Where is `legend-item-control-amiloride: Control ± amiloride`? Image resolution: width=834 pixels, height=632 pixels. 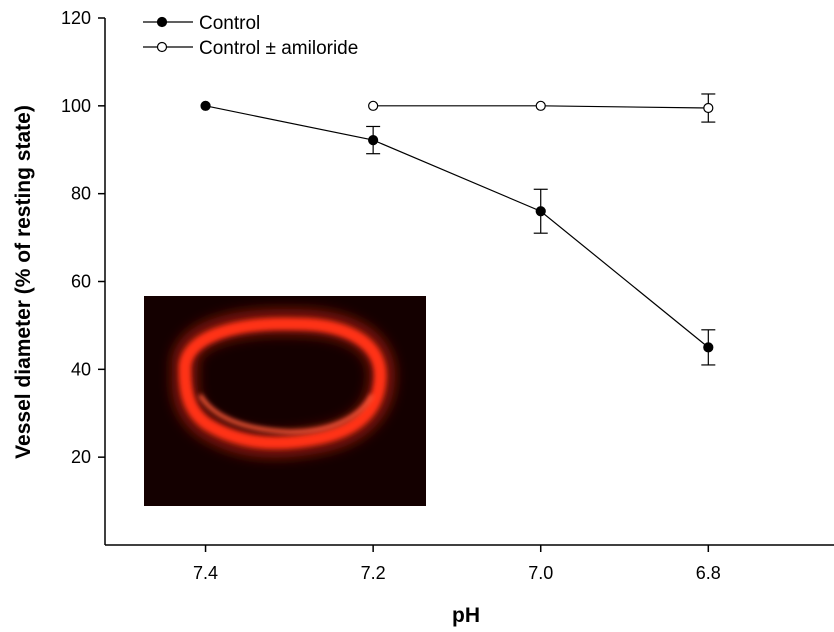
legend-item-control-amiloride: Control ± amiloride is located at coordinates (250, 48).